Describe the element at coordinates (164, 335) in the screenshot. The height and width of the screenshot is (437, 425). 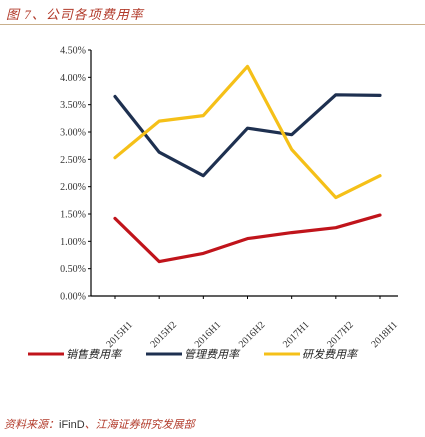
I see `x-tick-label: 2015H2` at that location.